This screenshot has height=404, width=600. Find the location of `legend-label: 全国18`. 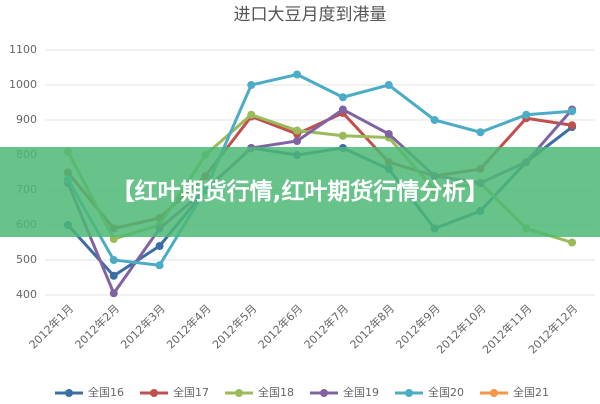

legend-label: 全国18 is located at coordinates (276, 392).